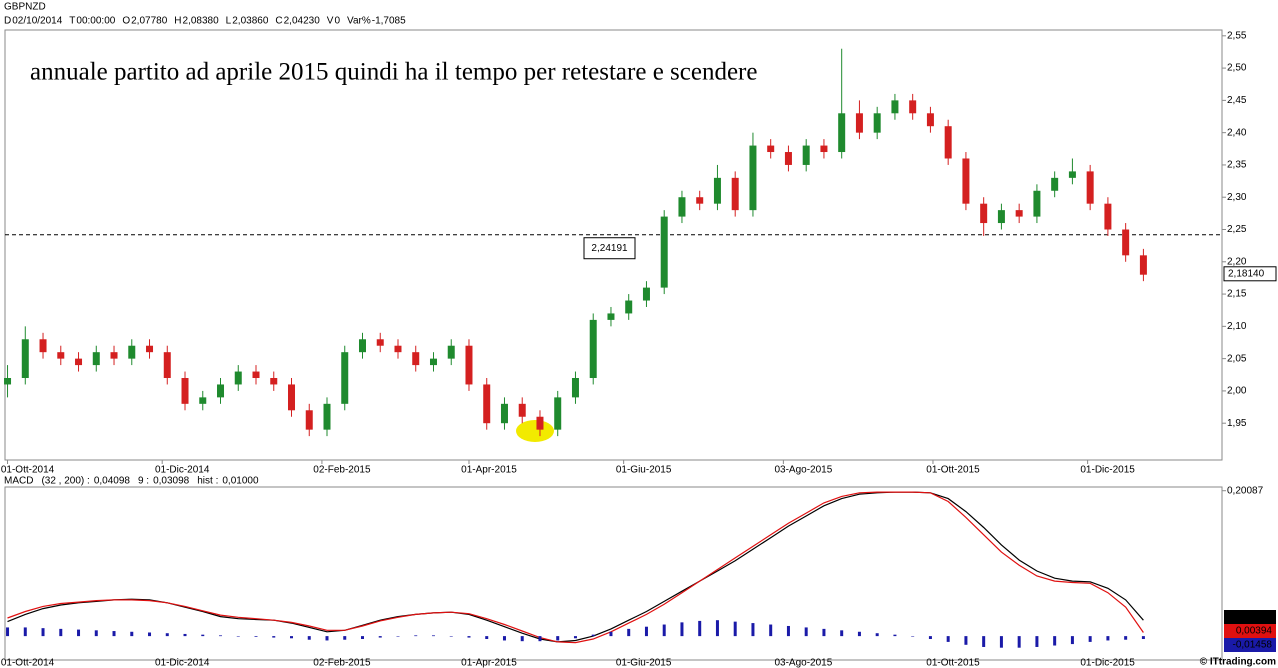 The height and width of the screenshot is (668, 1278). I want to click on y-tick-label: 2,55, so click(1237, 35).